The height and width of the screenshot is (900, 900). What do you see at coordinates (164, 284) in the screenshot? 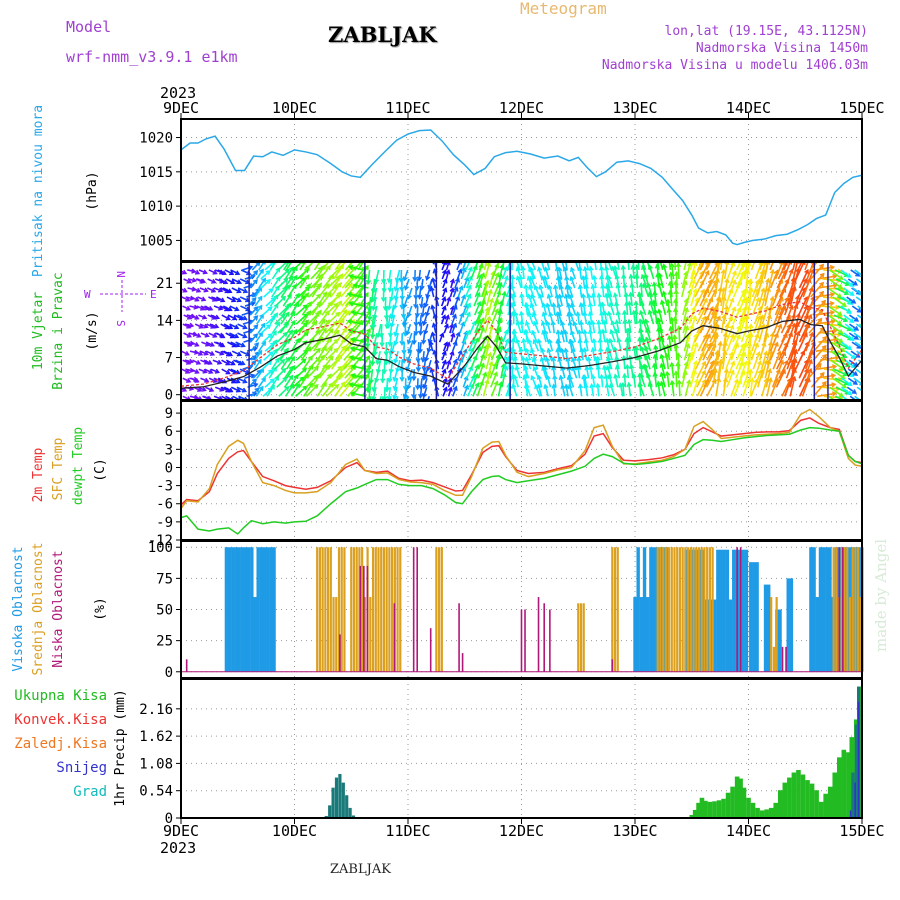
I see `y-tick-label: 21` at bounding box center [164, 284].